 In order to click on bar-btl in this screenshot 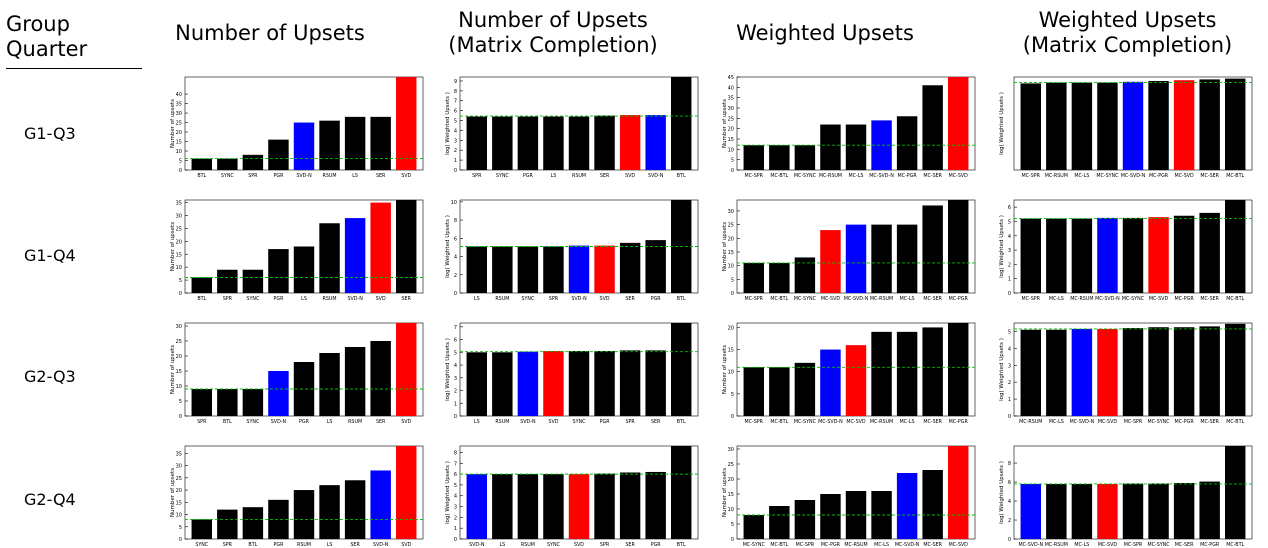, I will do `click(201, 285)`.